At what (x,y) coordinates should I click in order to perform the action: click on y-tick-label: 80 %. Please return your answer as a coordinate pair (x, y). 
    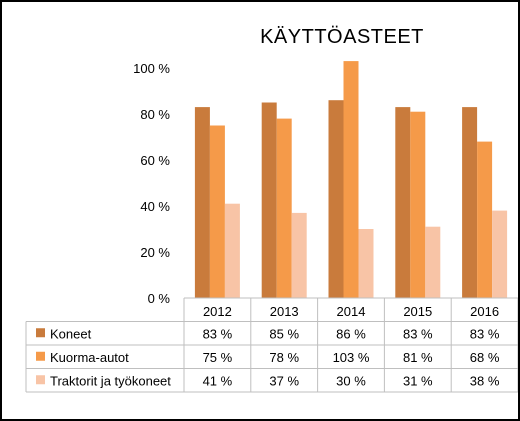
    Looking at the image, I should click on (155, 114).